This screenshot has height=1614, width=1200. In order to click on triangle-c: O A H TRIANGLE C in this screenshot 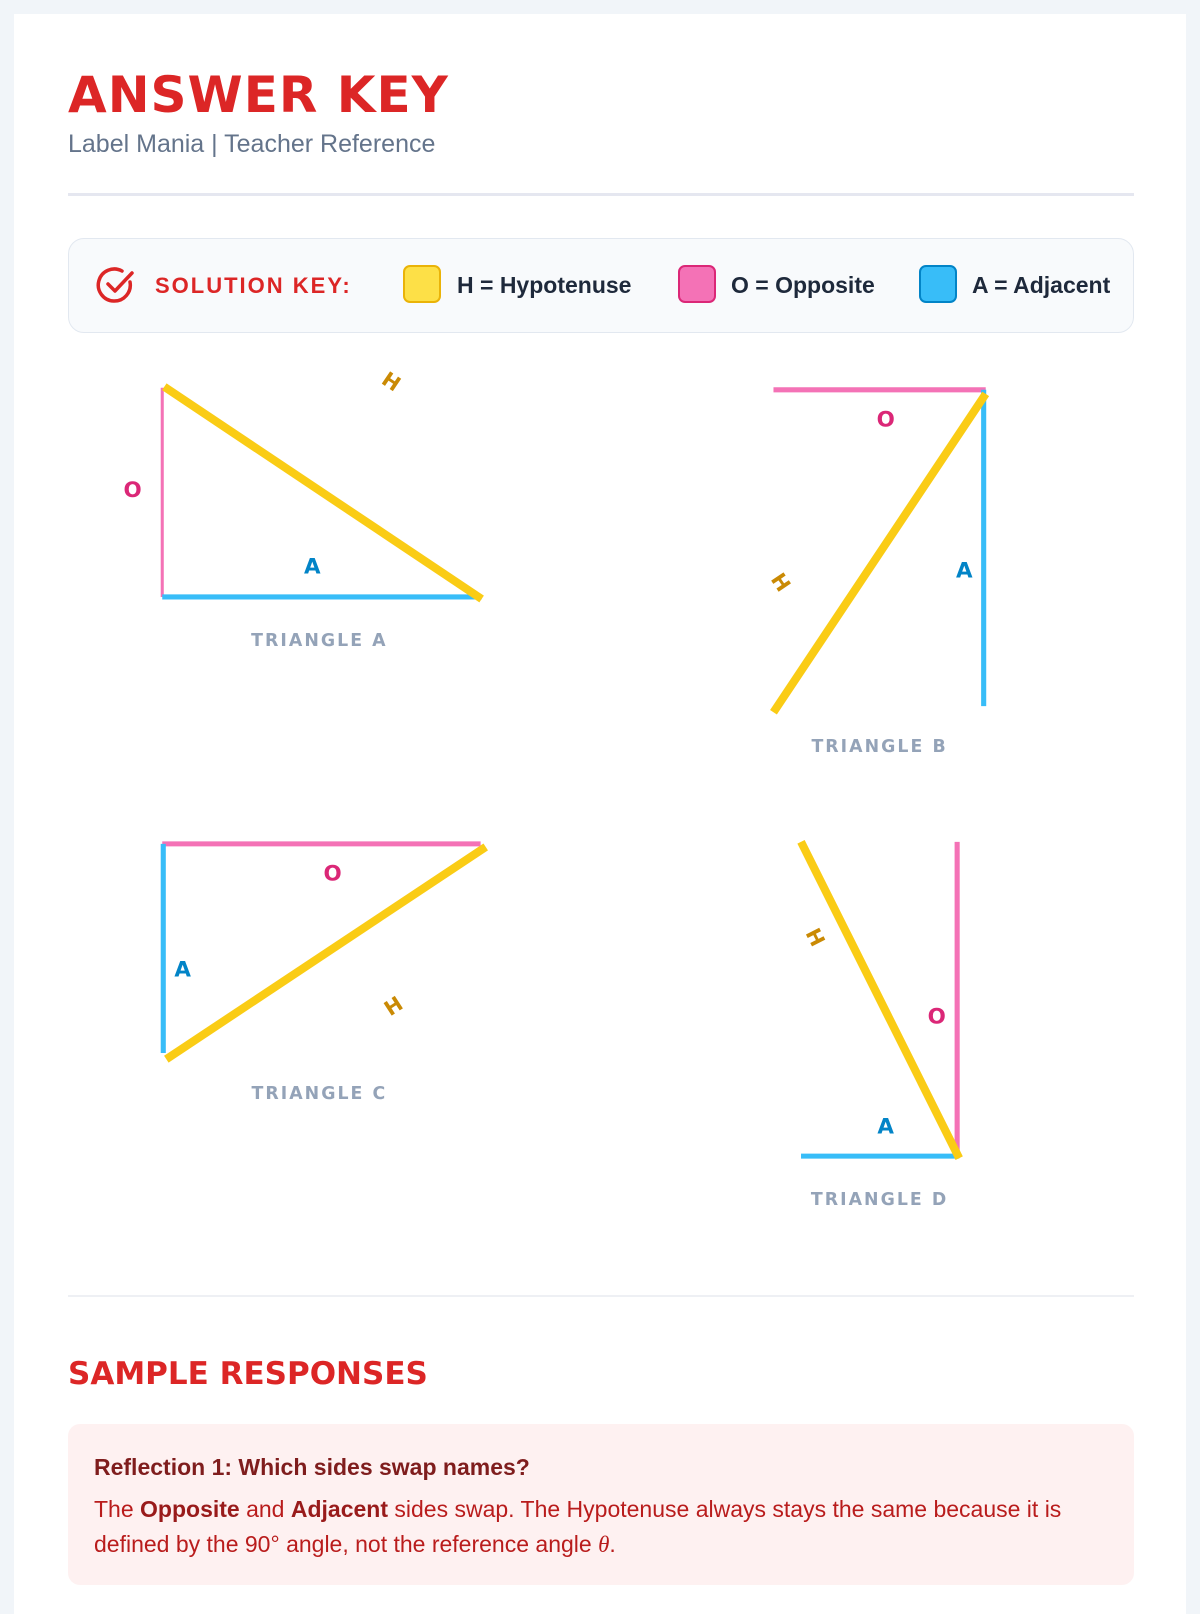, I will do `click(324, 972)`.